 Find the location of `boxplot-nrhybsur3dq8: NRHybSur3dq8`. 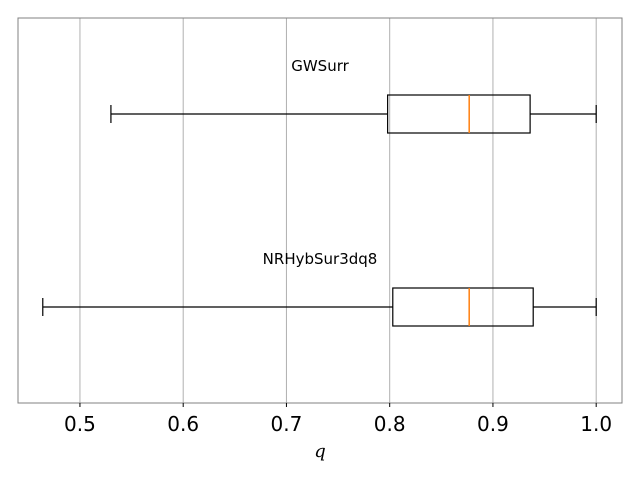

boxplot-nrhybsur3dq8: NRHybSur3dq8 is located at coordinates (319, 288).